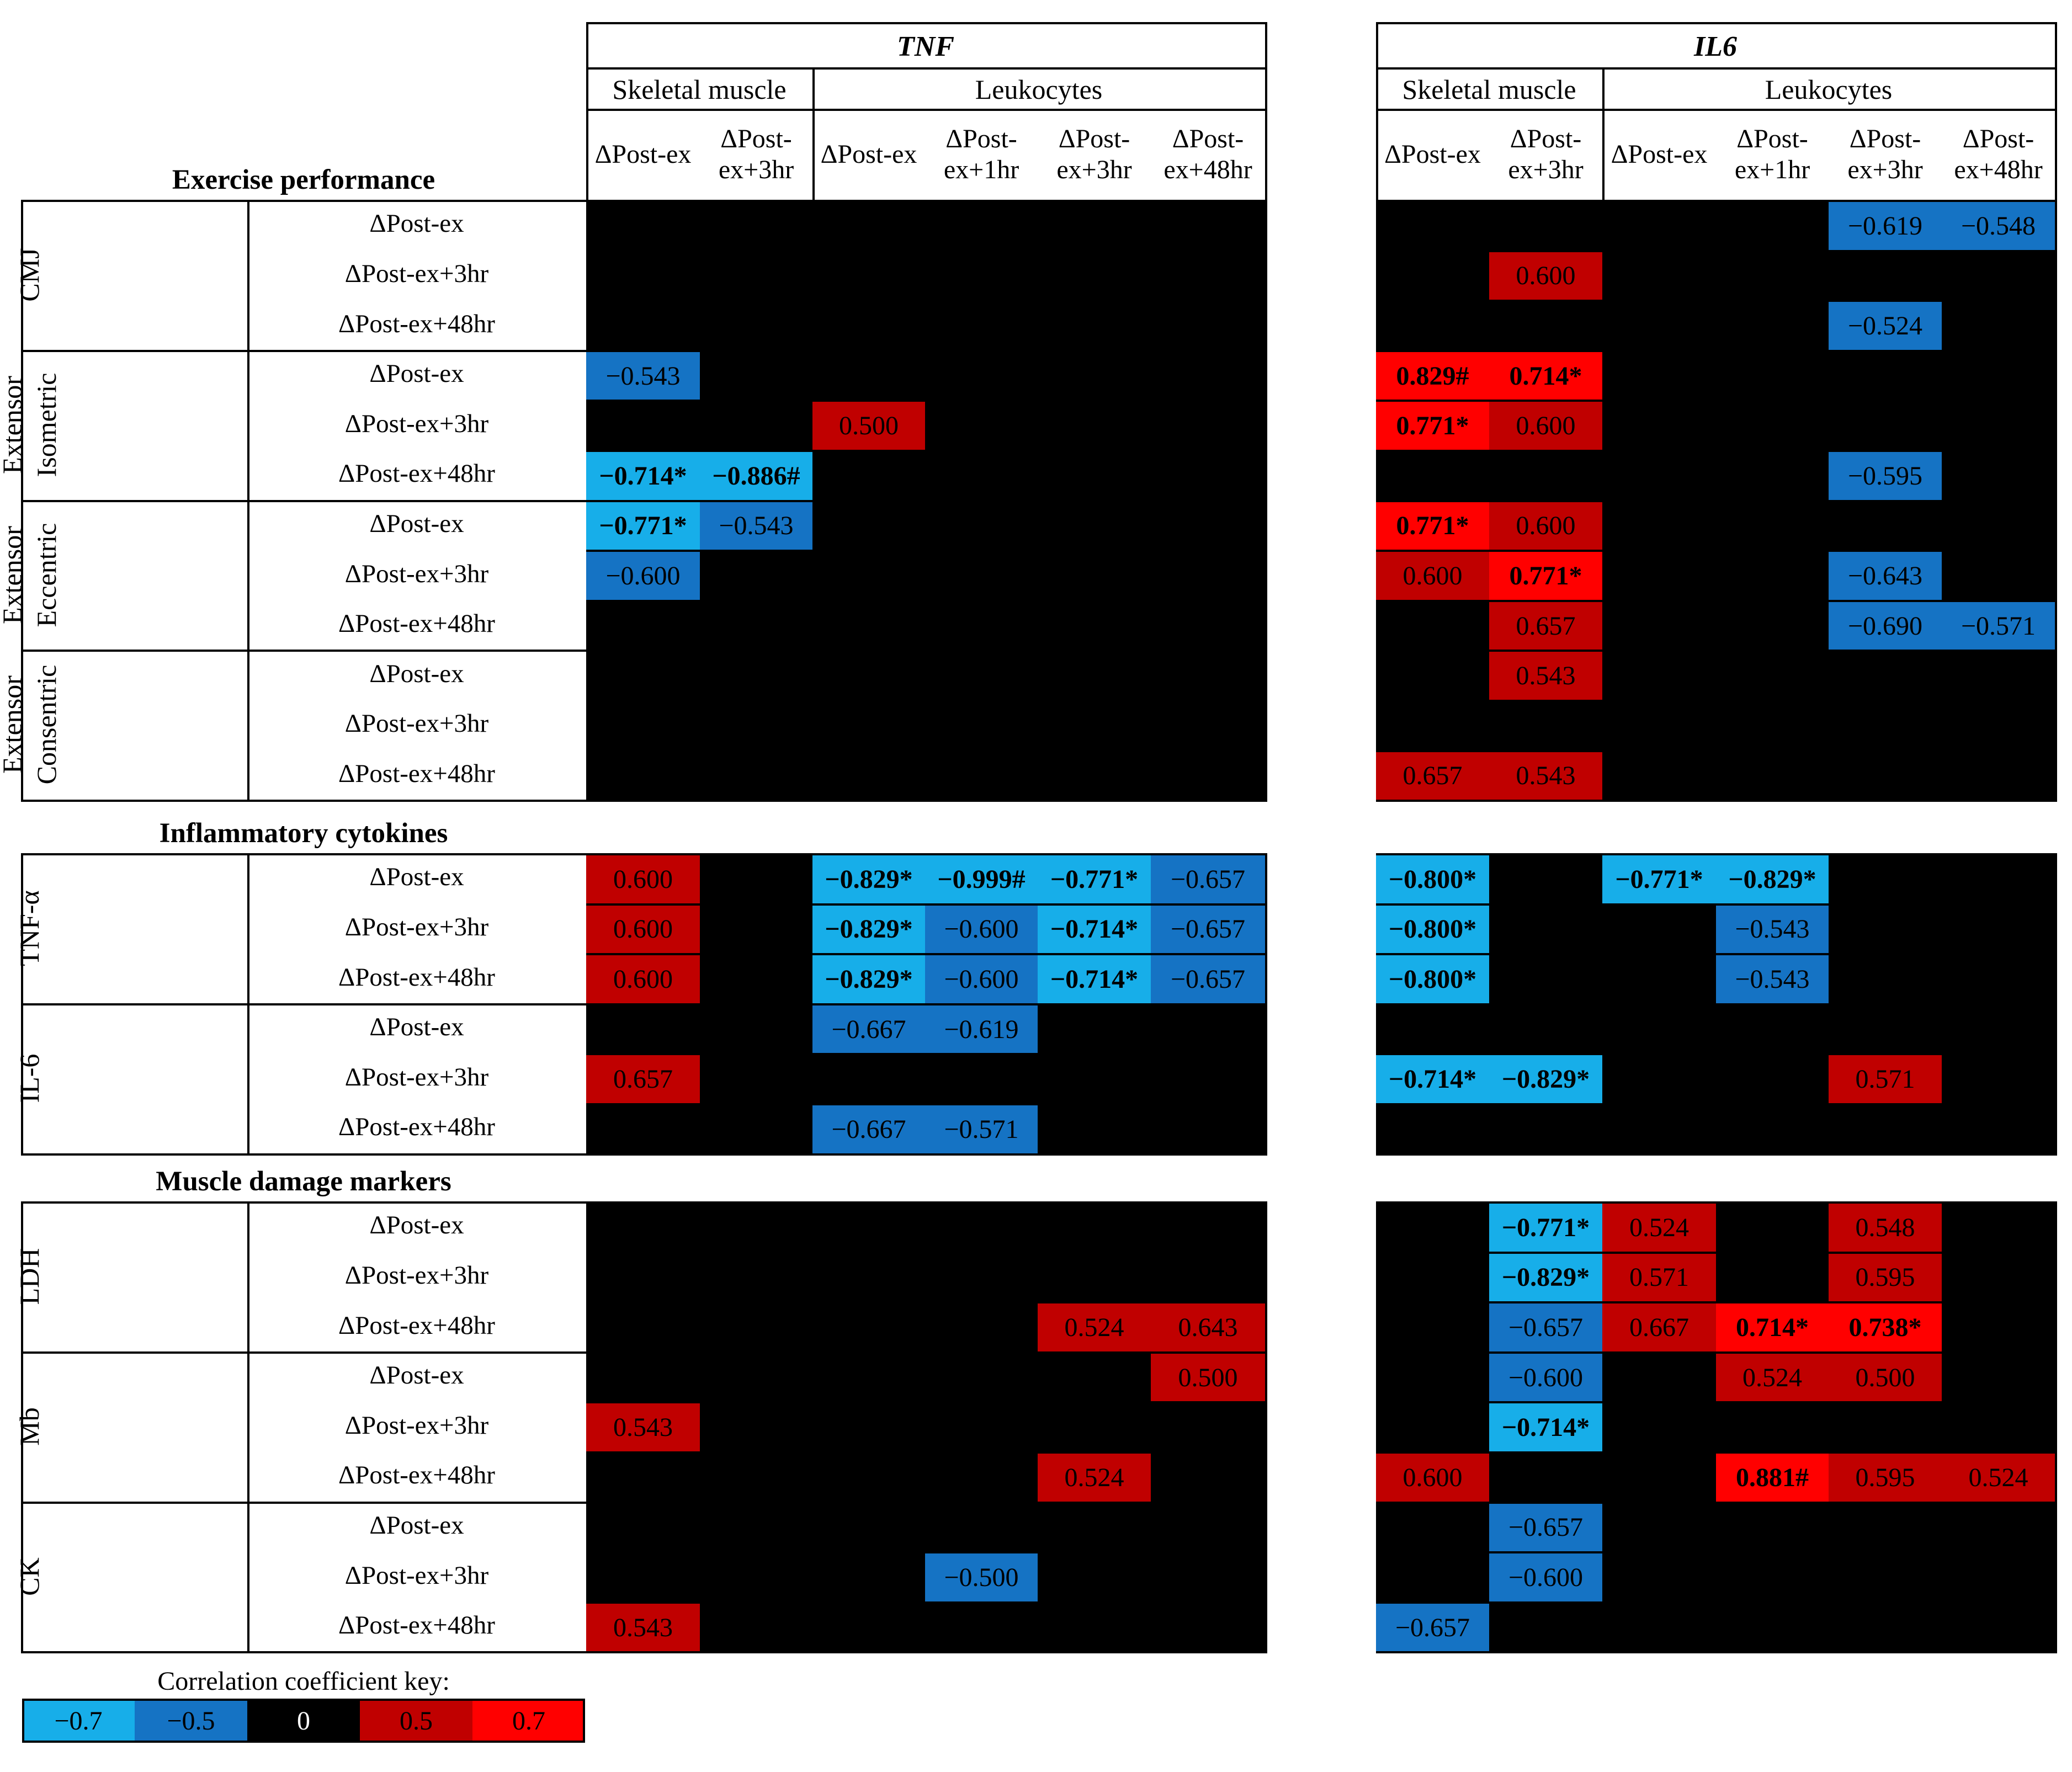  I want to click on section-title-2: Muscle damage markers, so click(303, 1181).